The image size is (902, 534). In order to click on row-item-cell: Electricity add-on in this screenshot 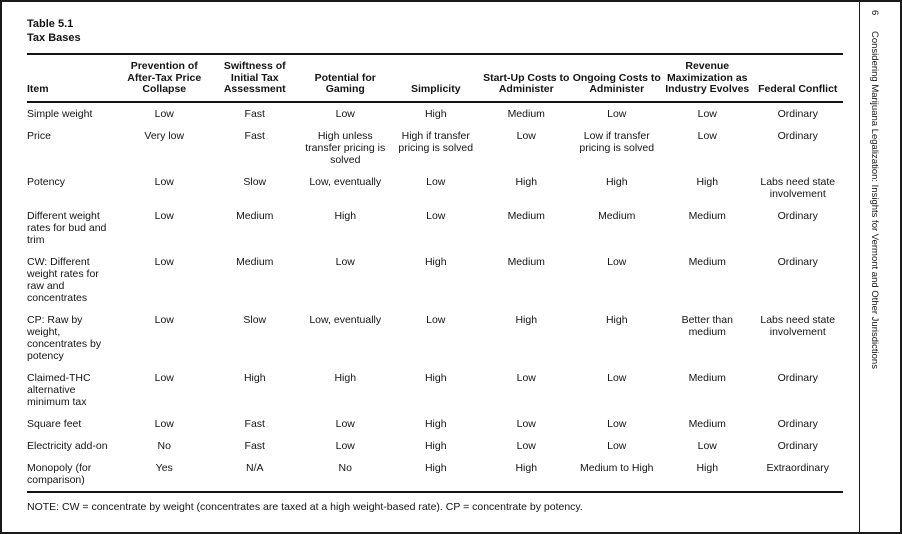, I will do `click(67, 445)`.